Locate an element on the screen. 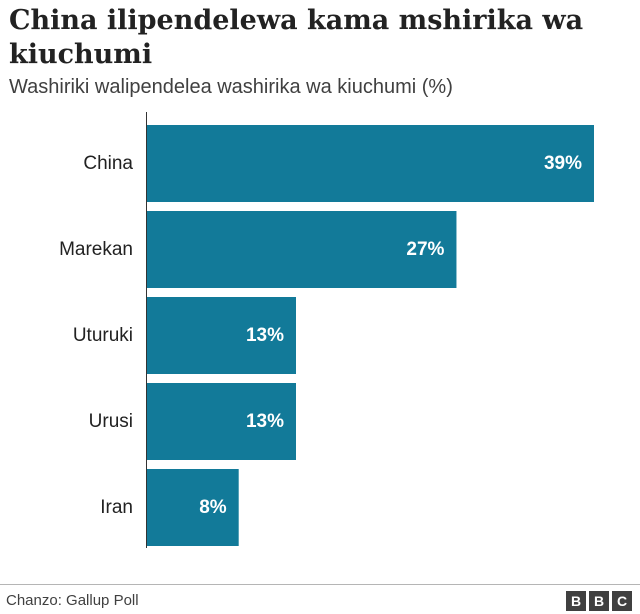 The image size is (640, 614). bar-iran is located at coordinates (193, 507).